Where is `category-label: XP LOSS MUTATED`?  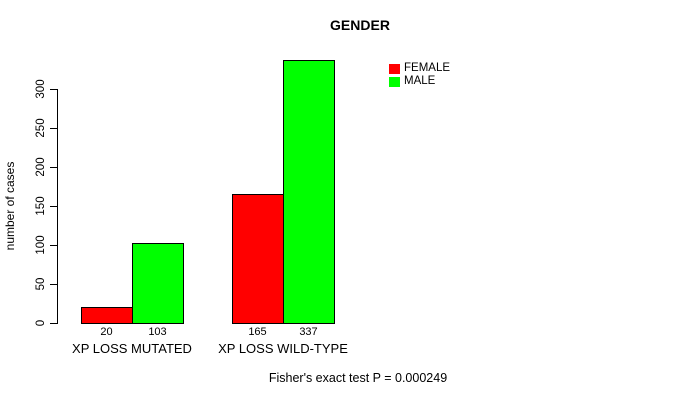 category-label: XP LOSS MUTATED is located at coordinates (132, 348).